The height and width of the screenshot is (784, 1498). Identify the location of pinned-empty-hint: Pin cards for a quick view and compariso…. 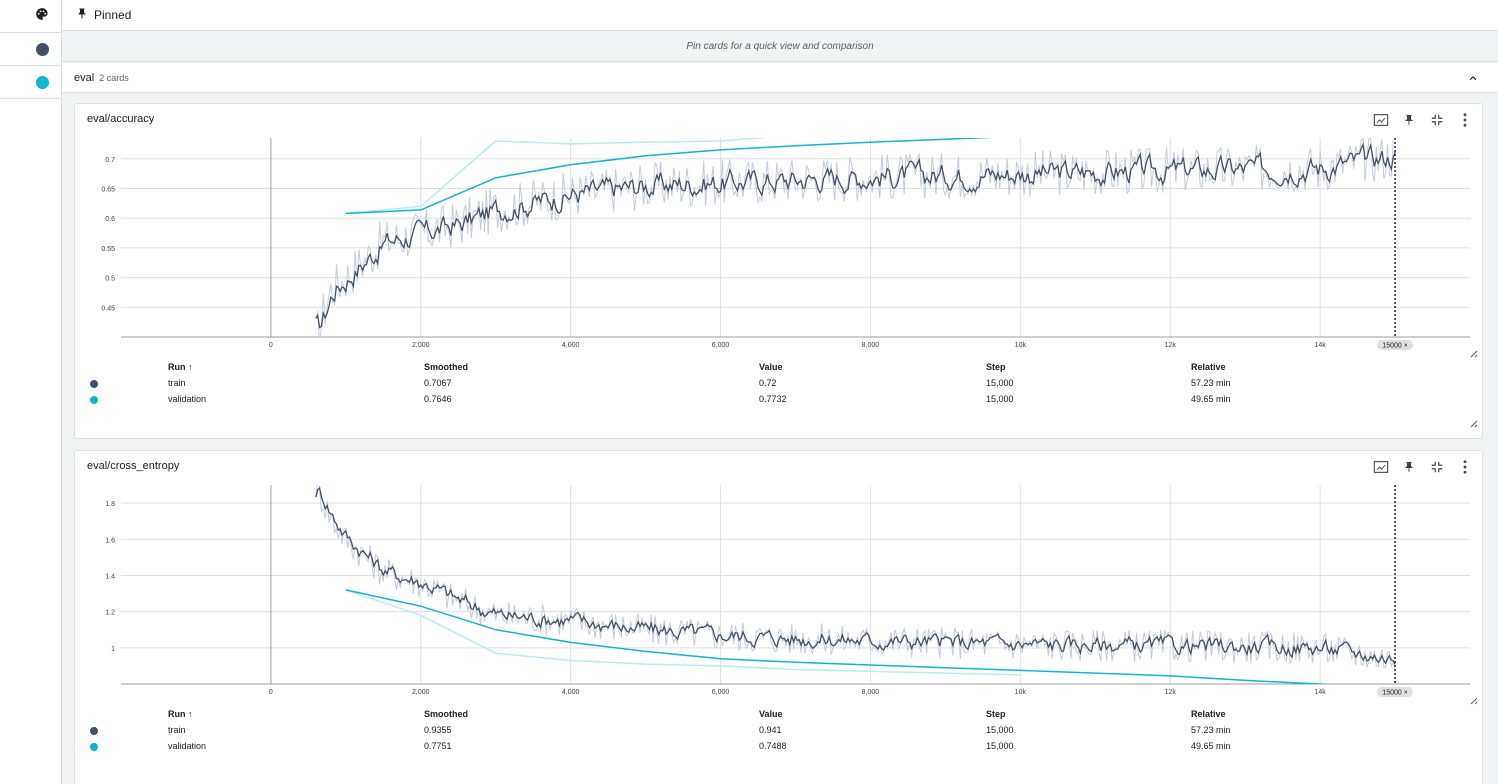
(780, 46).